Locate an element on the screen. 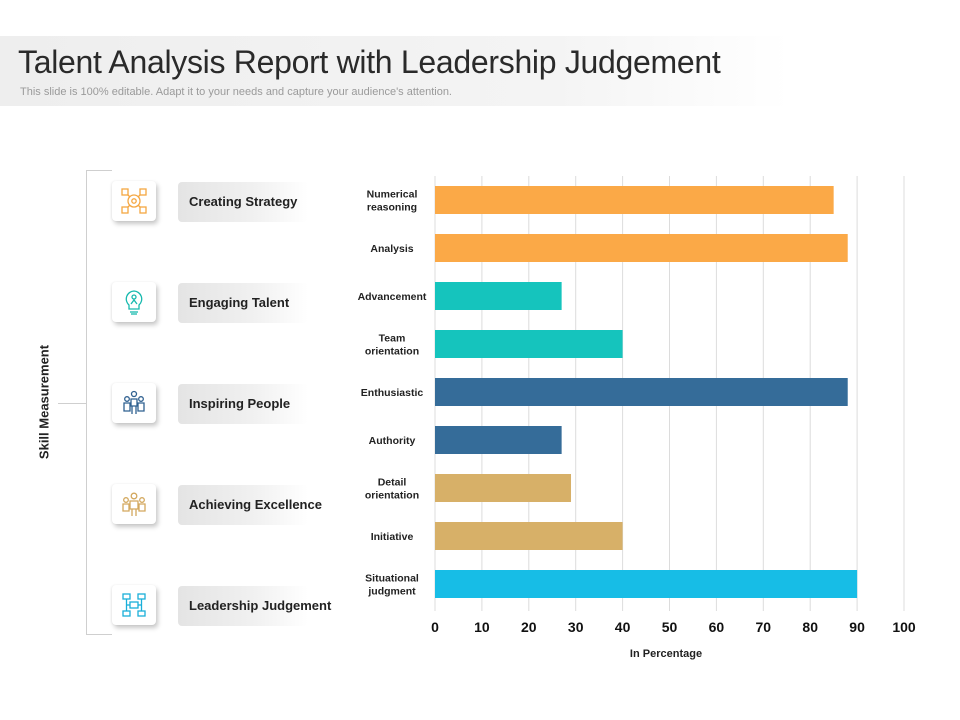 Image resolution: width=960 pixels, height=720 pixels. category-label: Situational is located at coordinates (392, 579).